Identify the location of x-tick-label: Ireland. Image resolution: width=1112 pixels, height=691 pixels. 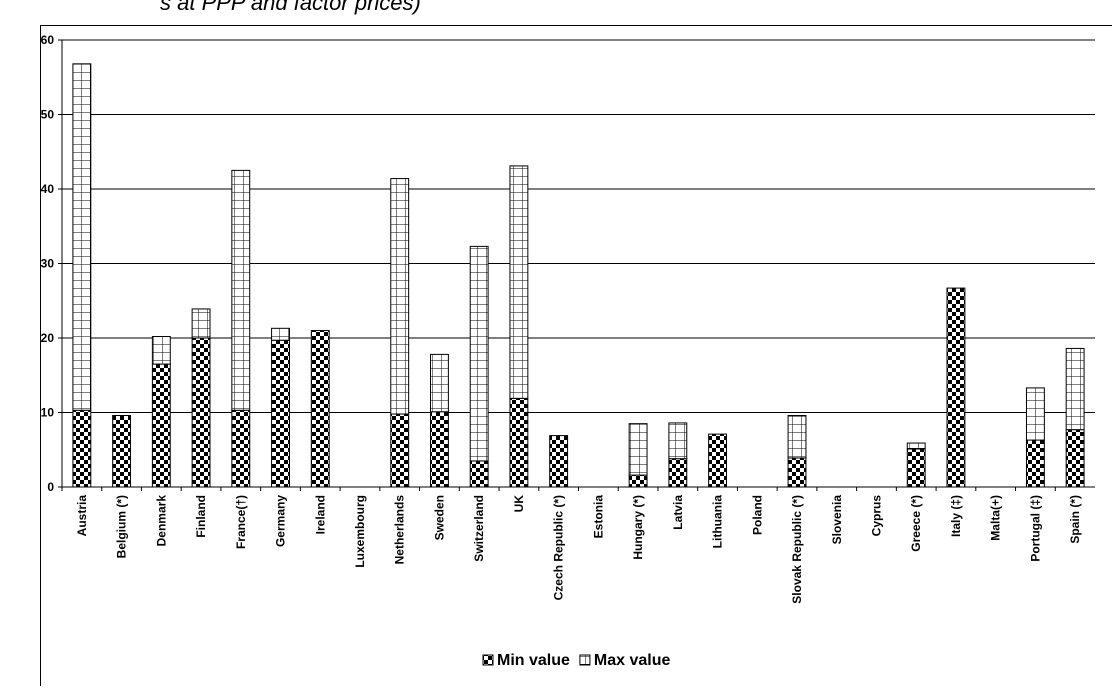
(320, 514).